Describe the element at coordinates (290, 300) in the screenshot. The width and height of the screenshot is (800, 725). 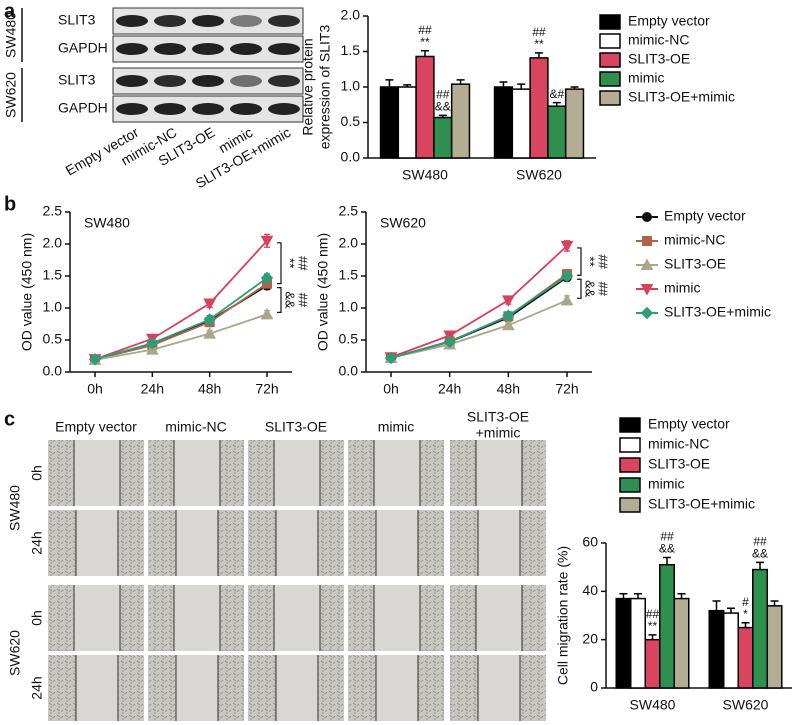
I see `bracket-label: &&` at that location.